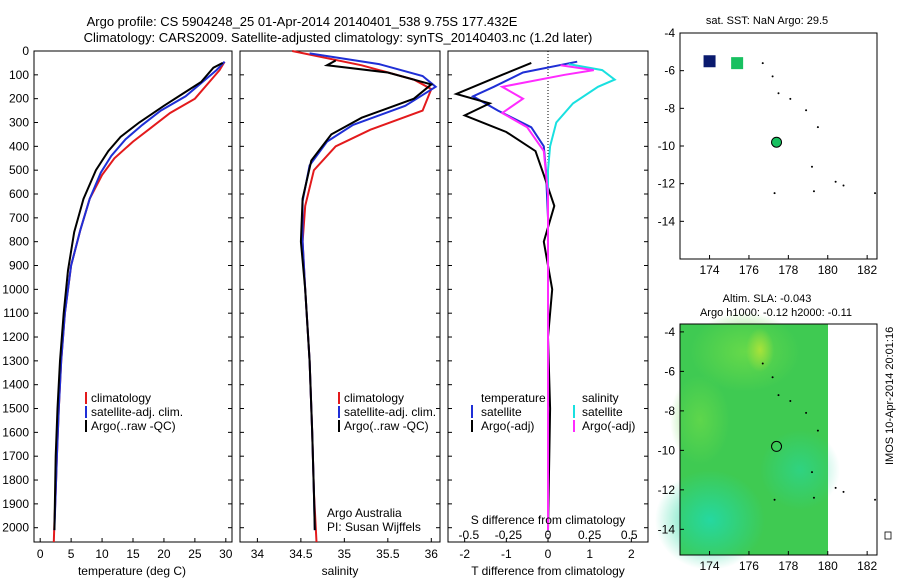  I want to click on x-tick-label: 0, so click(40, 554).